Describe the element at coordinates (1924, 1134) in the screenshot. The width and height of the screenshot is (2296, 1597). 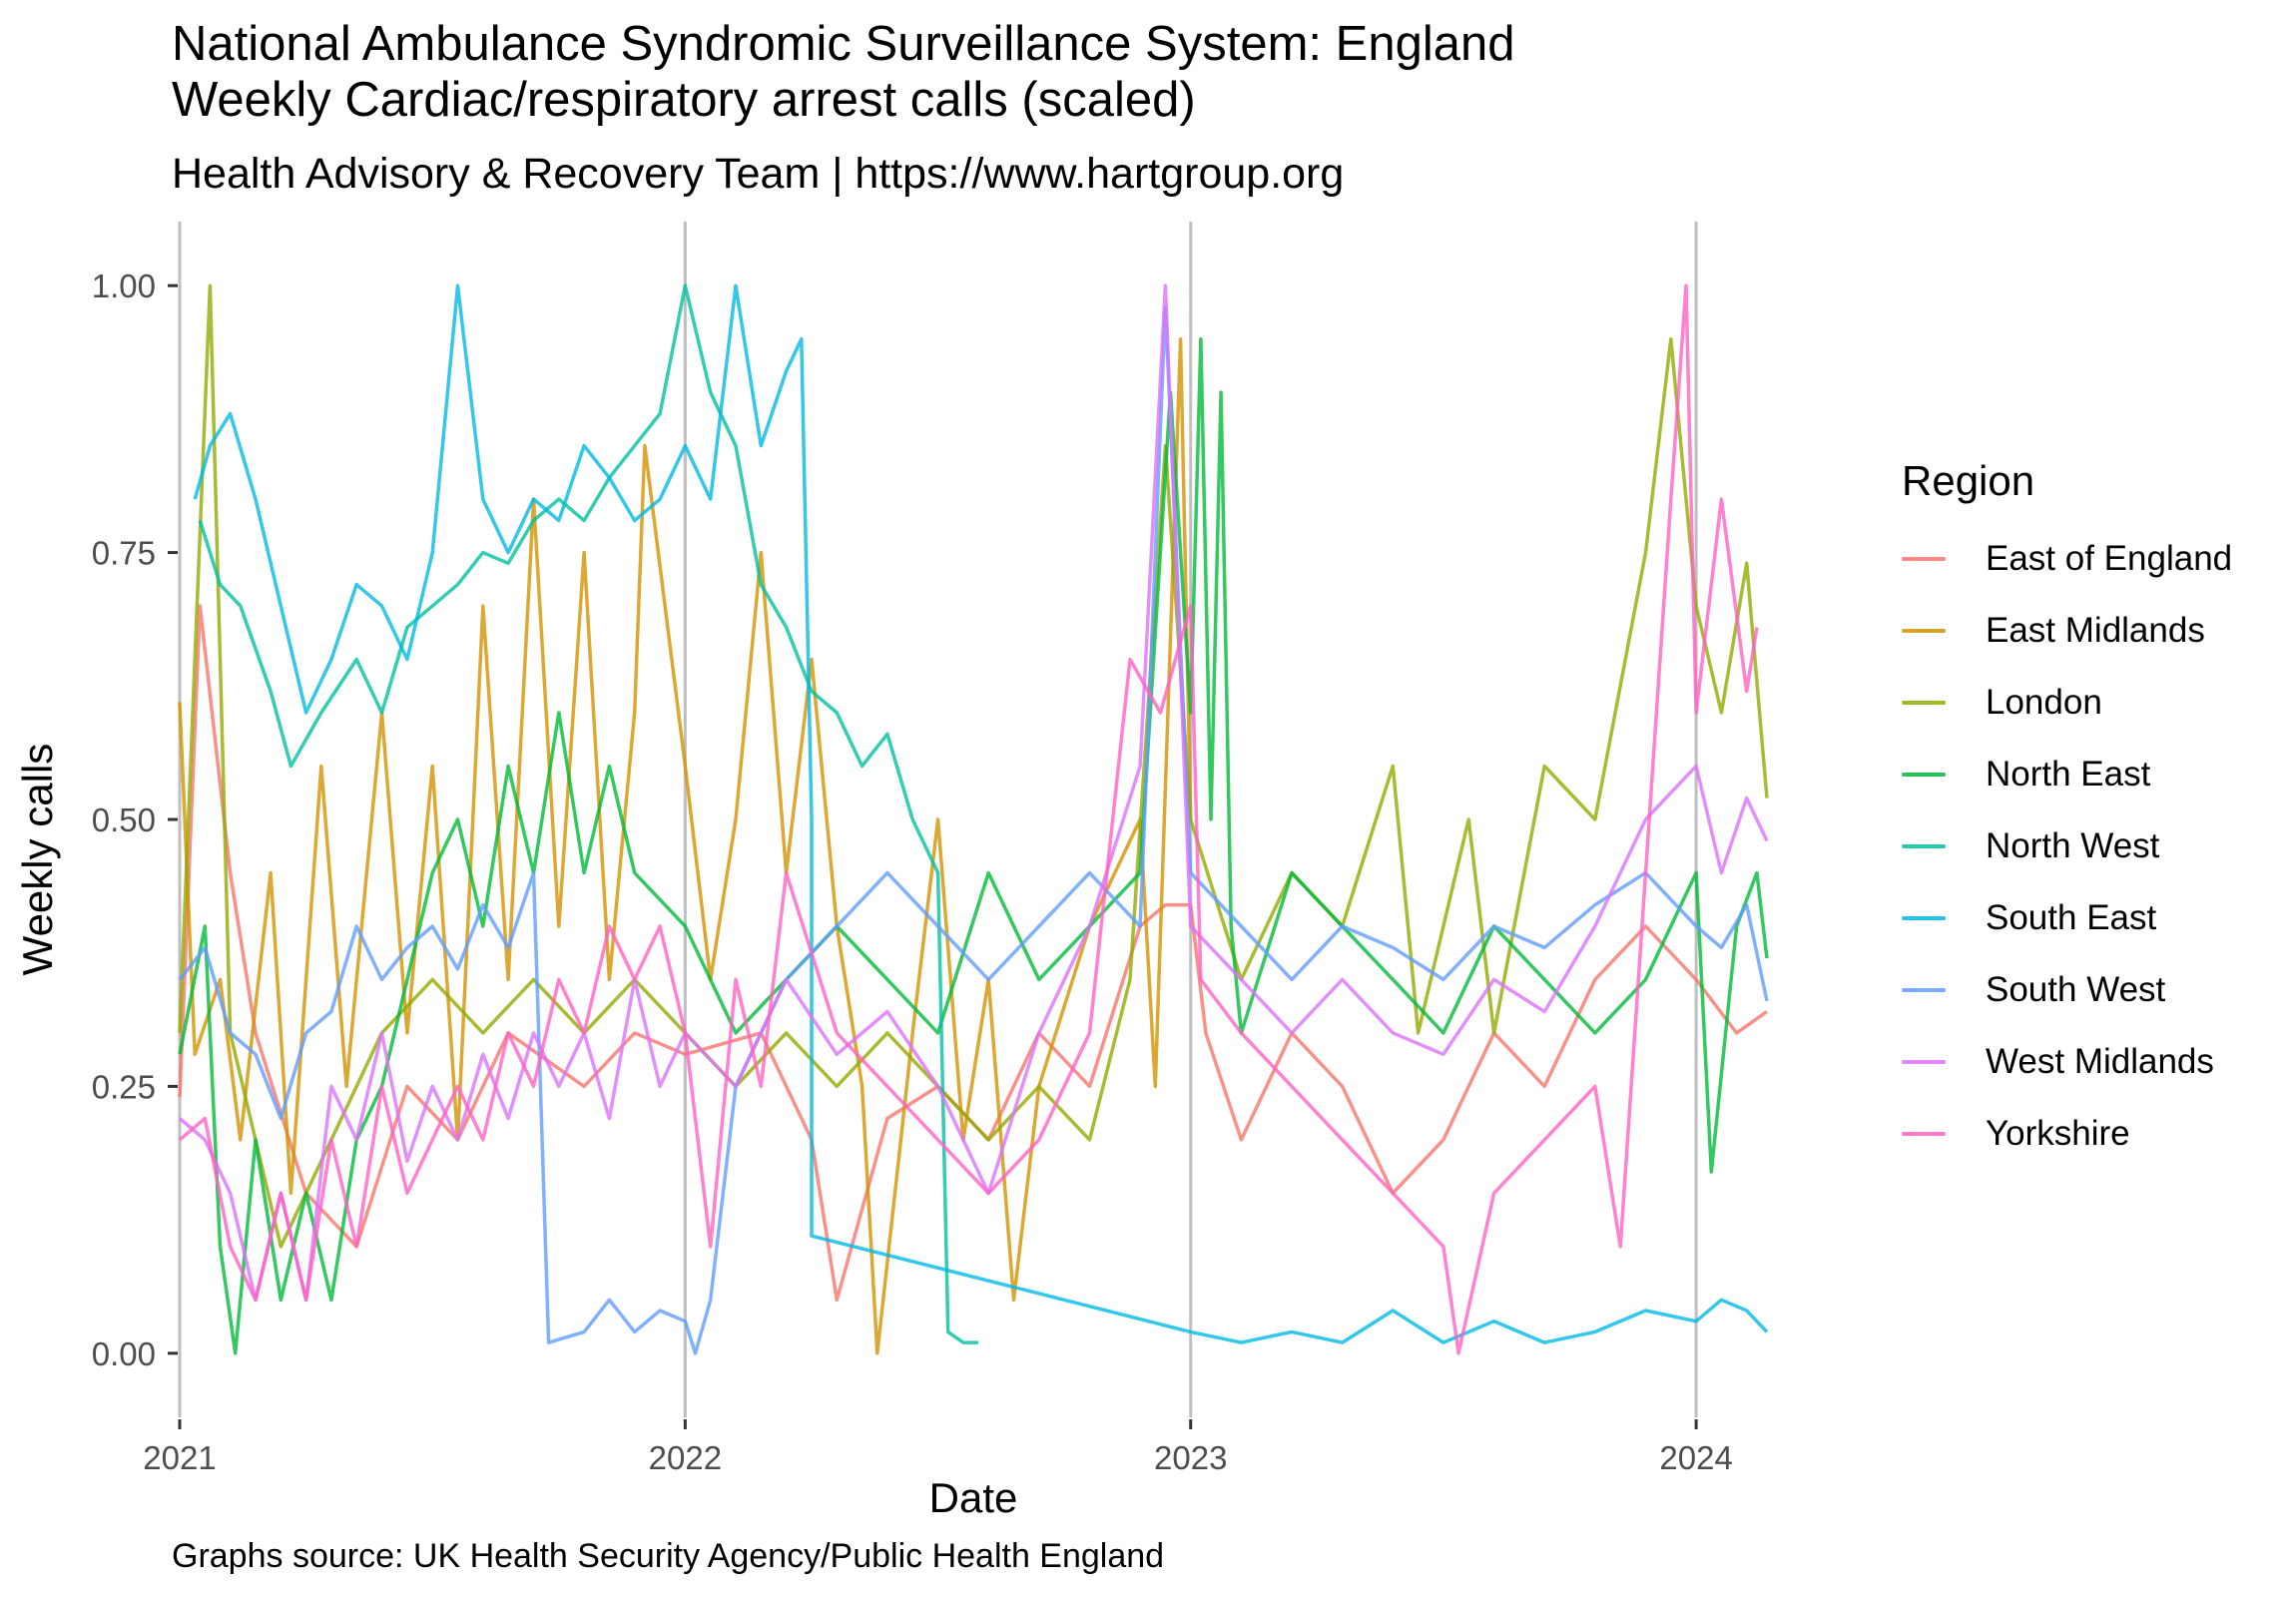
I see `legend-key-yorkshire` at that location.